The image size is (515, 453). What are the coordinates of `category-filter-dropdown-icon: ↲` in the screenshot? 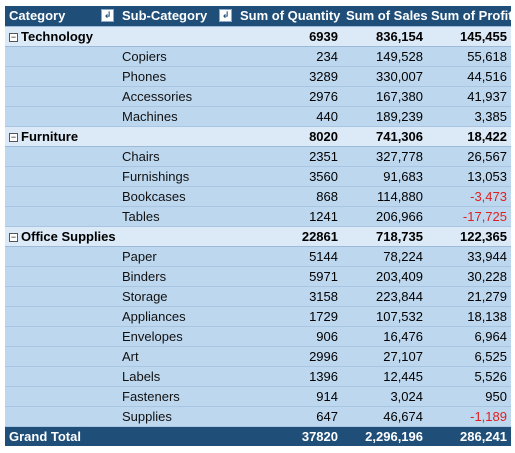 It's located at (107, 16).